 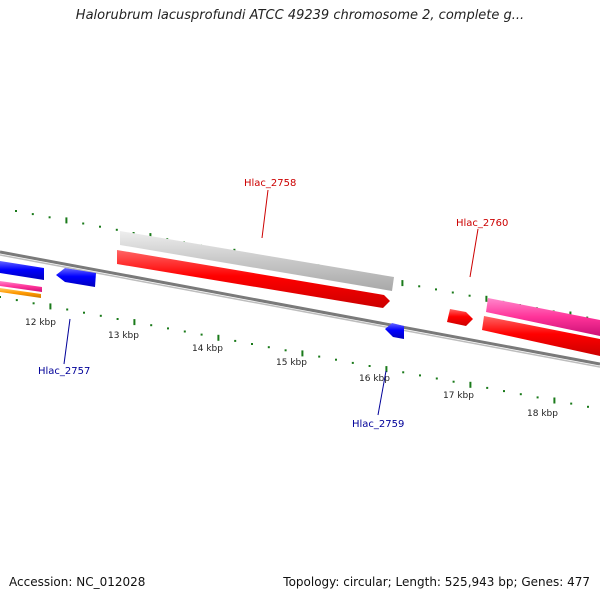 What do you see at coordinates (291, 363) in the screenshot?
I see `scale-label-15kbp: 15 kbp` at bounding box center [291, 363].